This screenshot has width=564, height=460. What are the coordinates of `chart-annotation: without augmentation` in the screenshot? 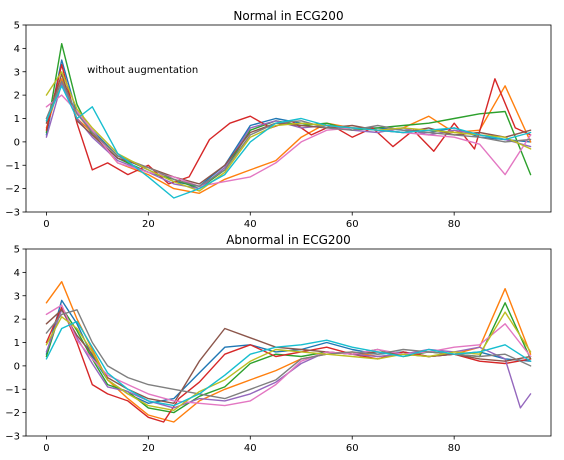 It's located at (142, 70).